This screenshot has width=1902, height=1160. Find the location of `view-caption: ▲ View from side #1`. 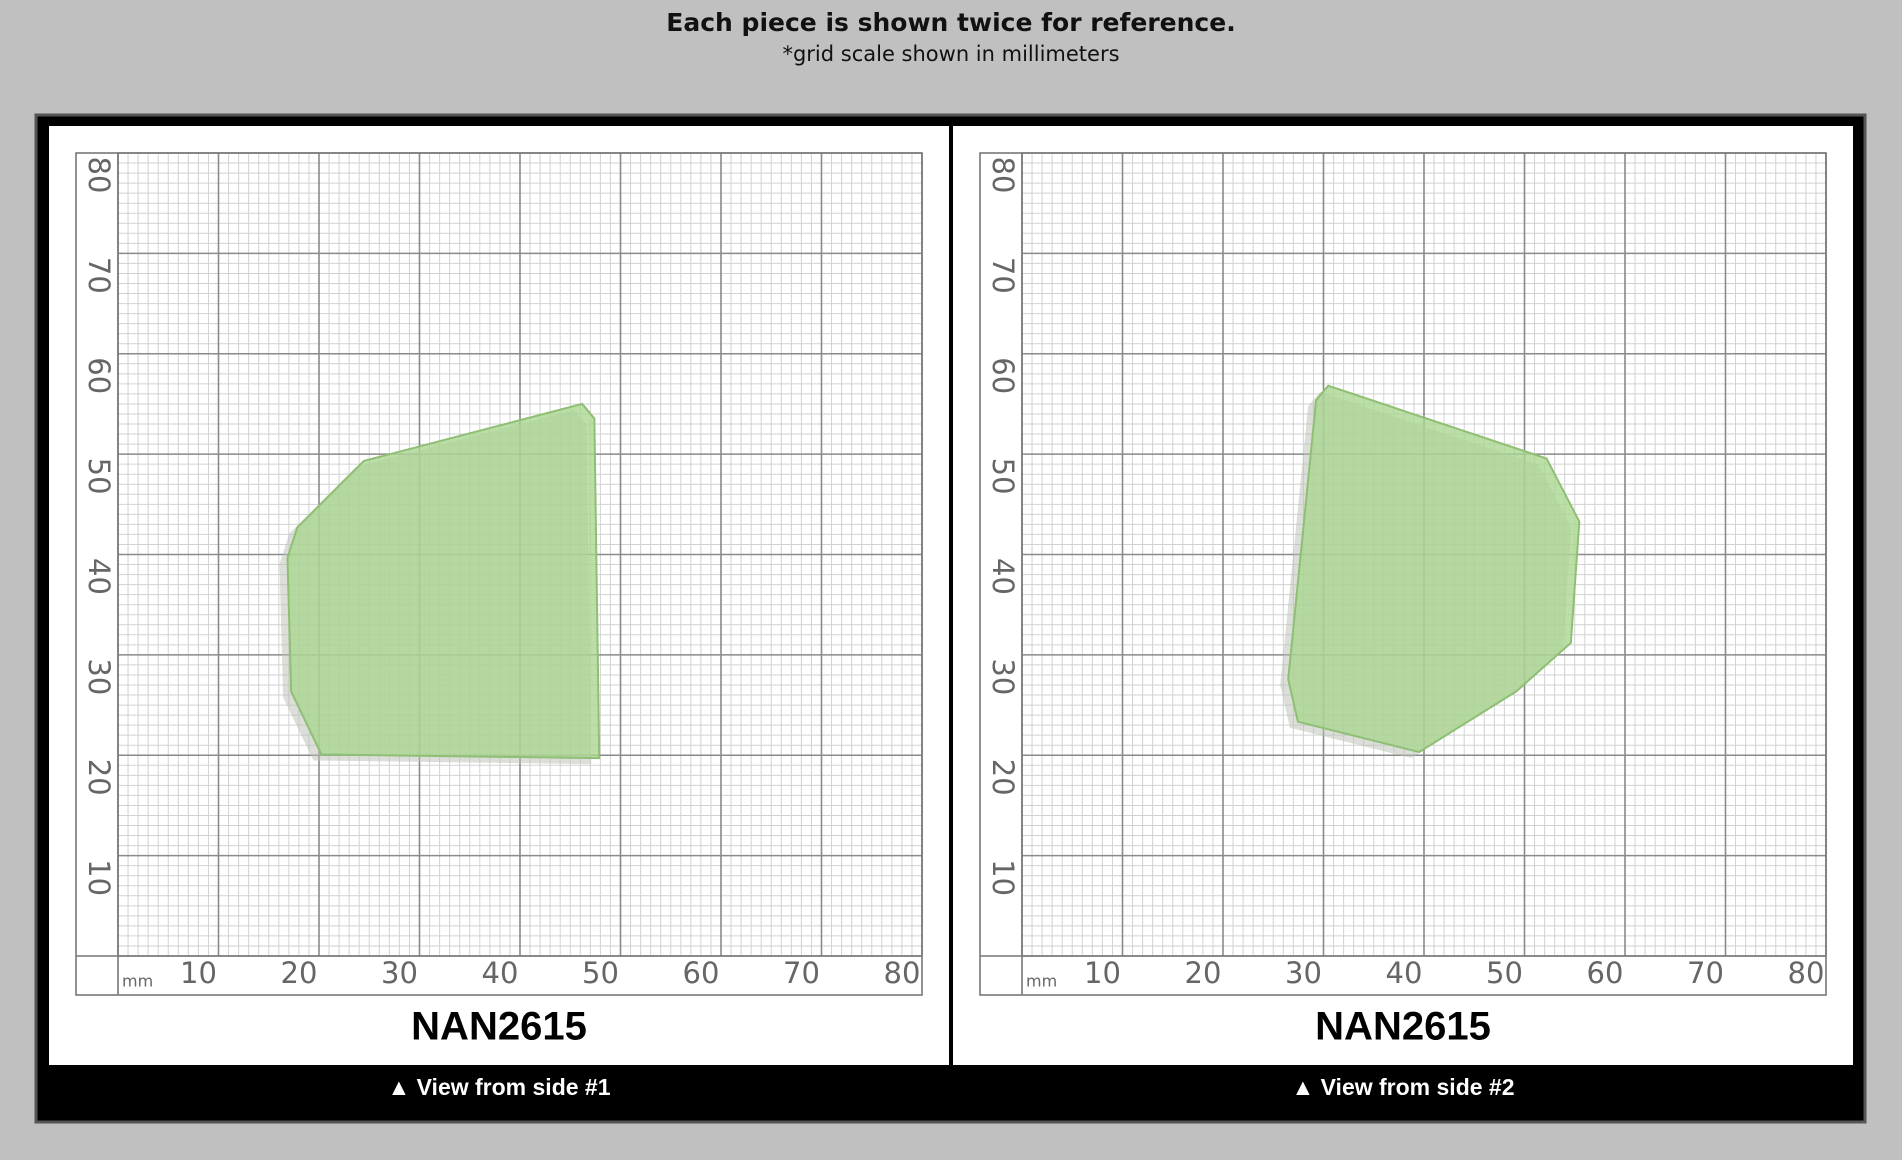

view-caption: ▲ View from side #1 is located at coordinates (498, 1087).